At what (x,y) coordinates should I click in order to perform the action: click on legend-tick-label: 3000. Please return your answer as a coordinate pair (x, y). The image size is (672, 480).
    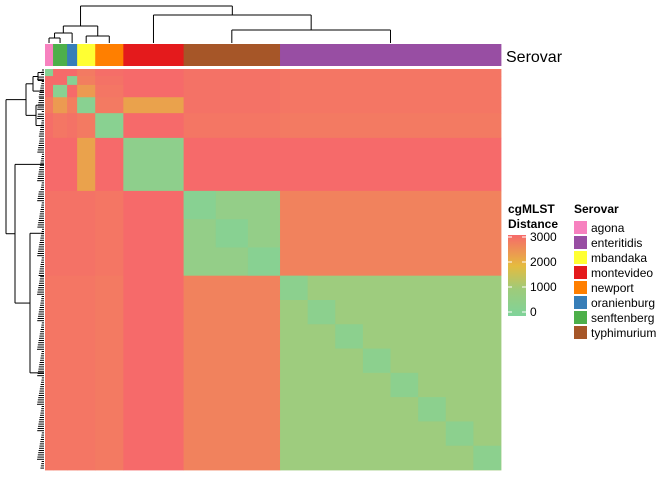
    Looking at the image, I should click on (543, 237).